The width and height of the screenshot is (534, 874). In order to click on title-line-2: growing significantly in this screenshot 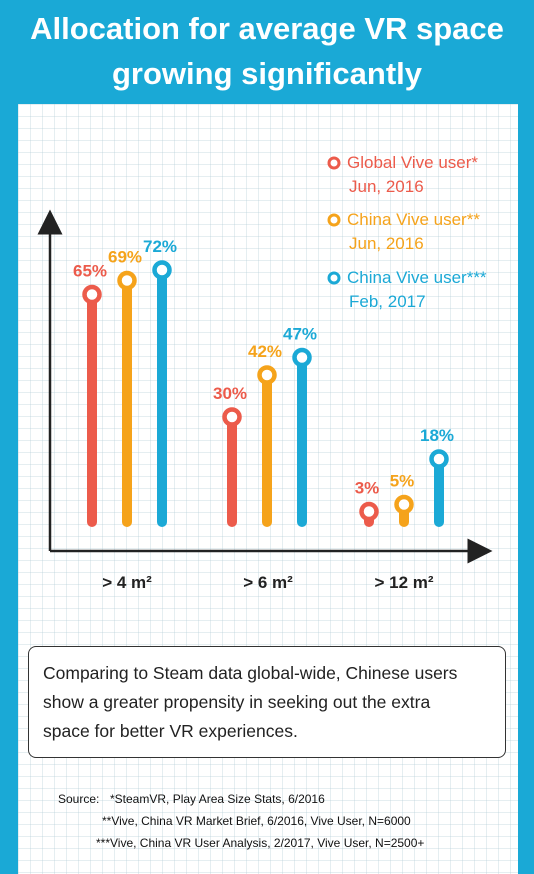, I will do `click(266, 73)`.